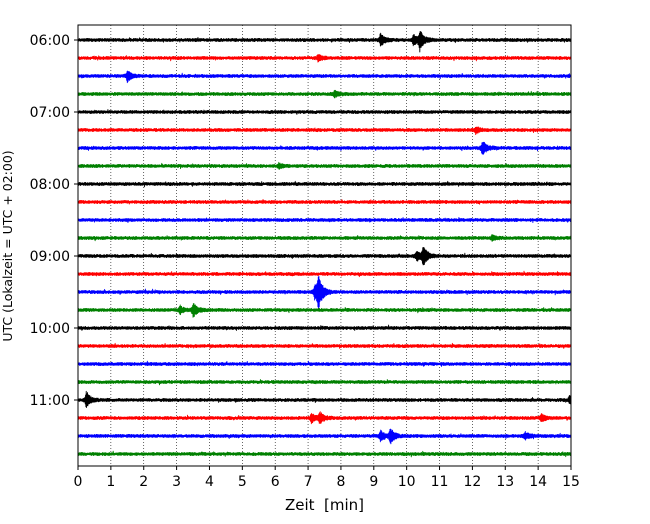 This screenshot has height=524, width=650. Describe the element at coordinates (50, 113) in the screenshot. I see `y-tick-label: 07:00` at that location.